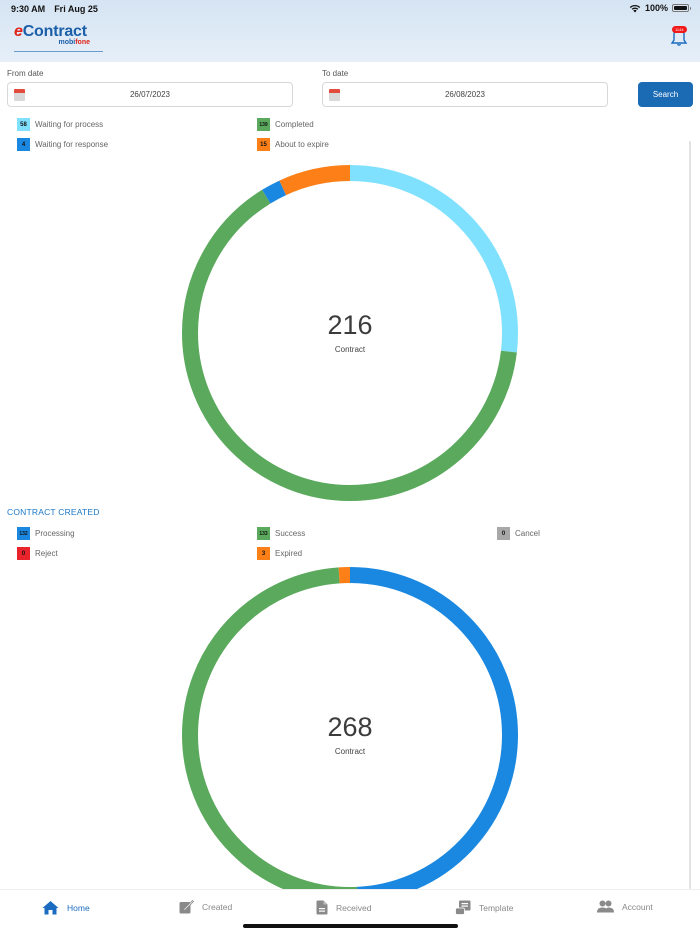  What do you see at coordinates (679, 37) in the screenshot?
I see `notification-button: 1144` at bounding box center [679, 37].